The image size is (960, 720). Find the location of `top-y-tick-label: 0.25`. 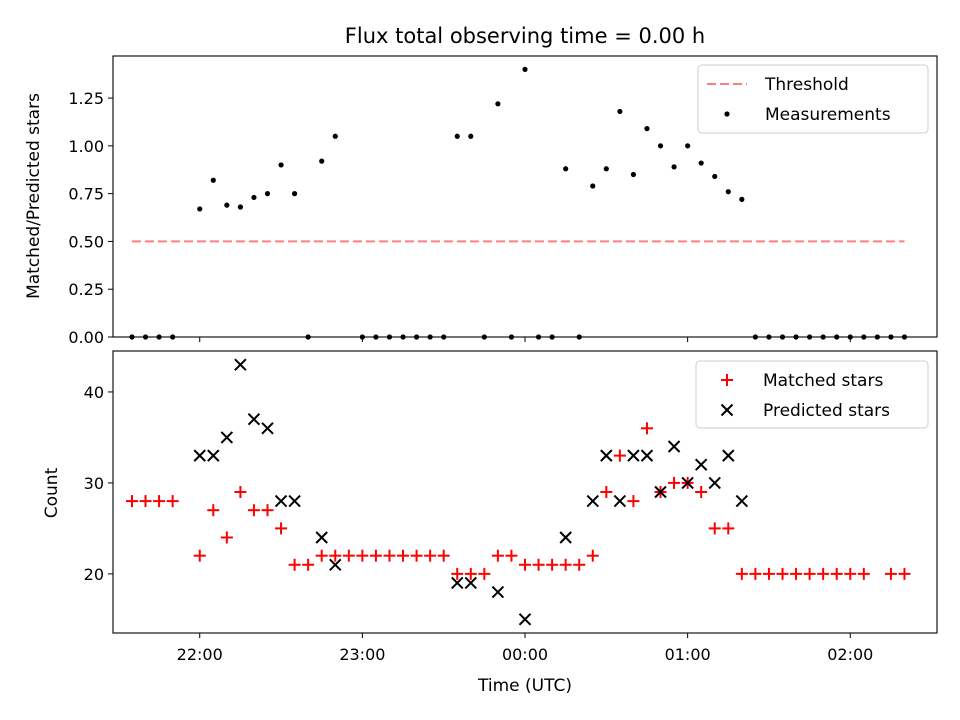

top-y-tick-label: 0.25 is located at coordinates (86, 289).